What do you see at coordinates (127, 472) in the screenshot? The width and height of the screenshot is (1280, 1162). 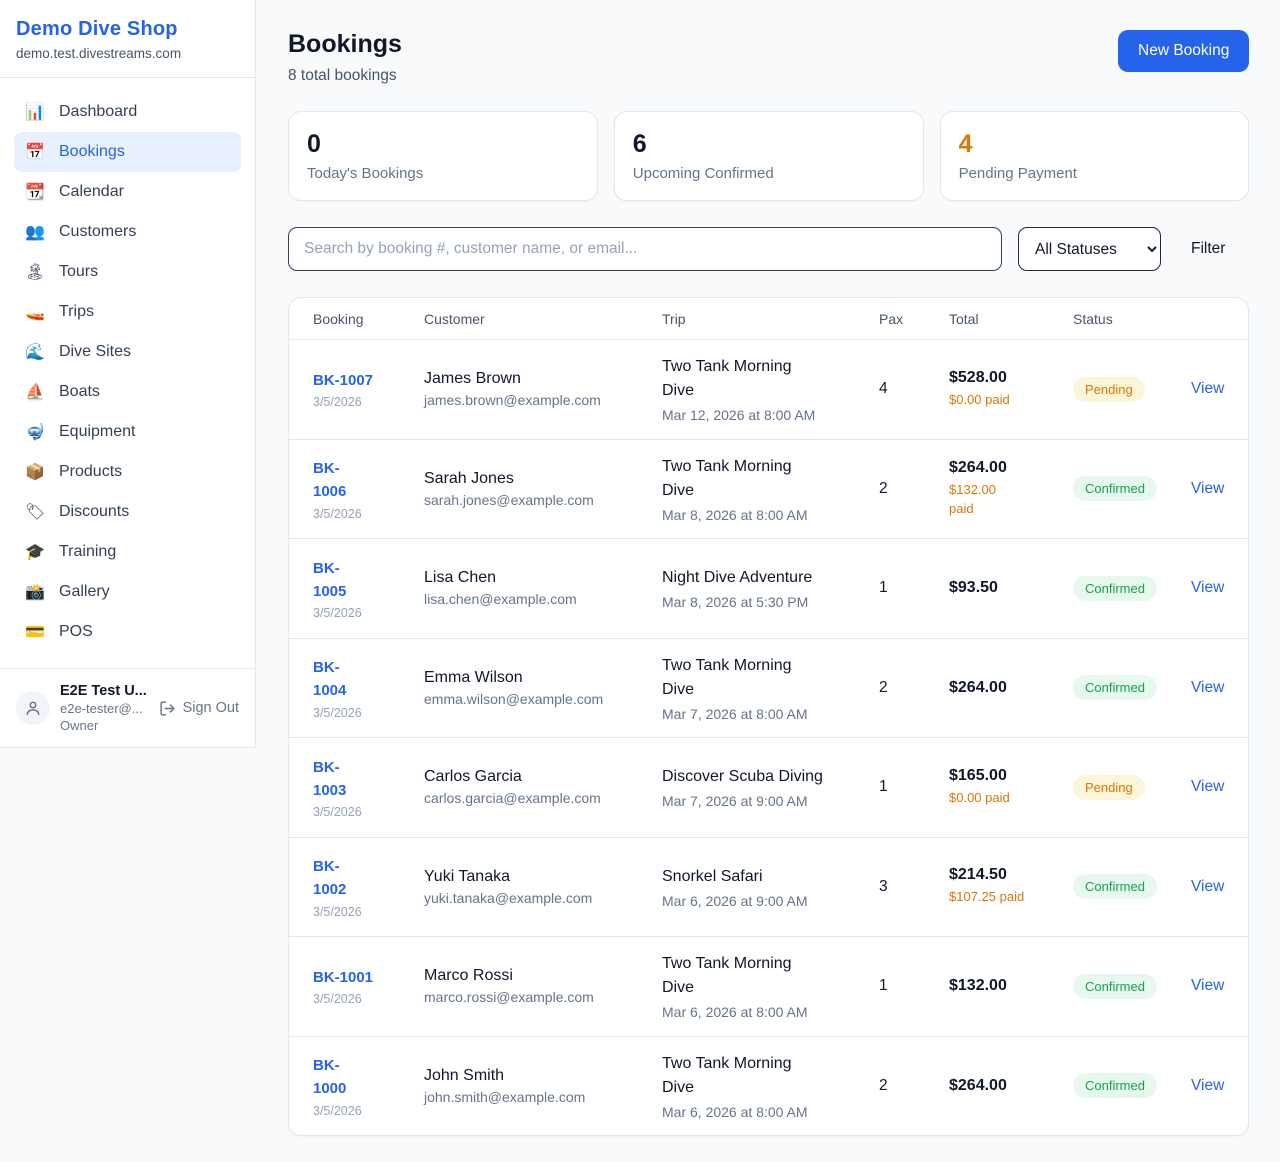 I see `sidebar-item-products: 📦 Products` at bounding box center [127, 472].